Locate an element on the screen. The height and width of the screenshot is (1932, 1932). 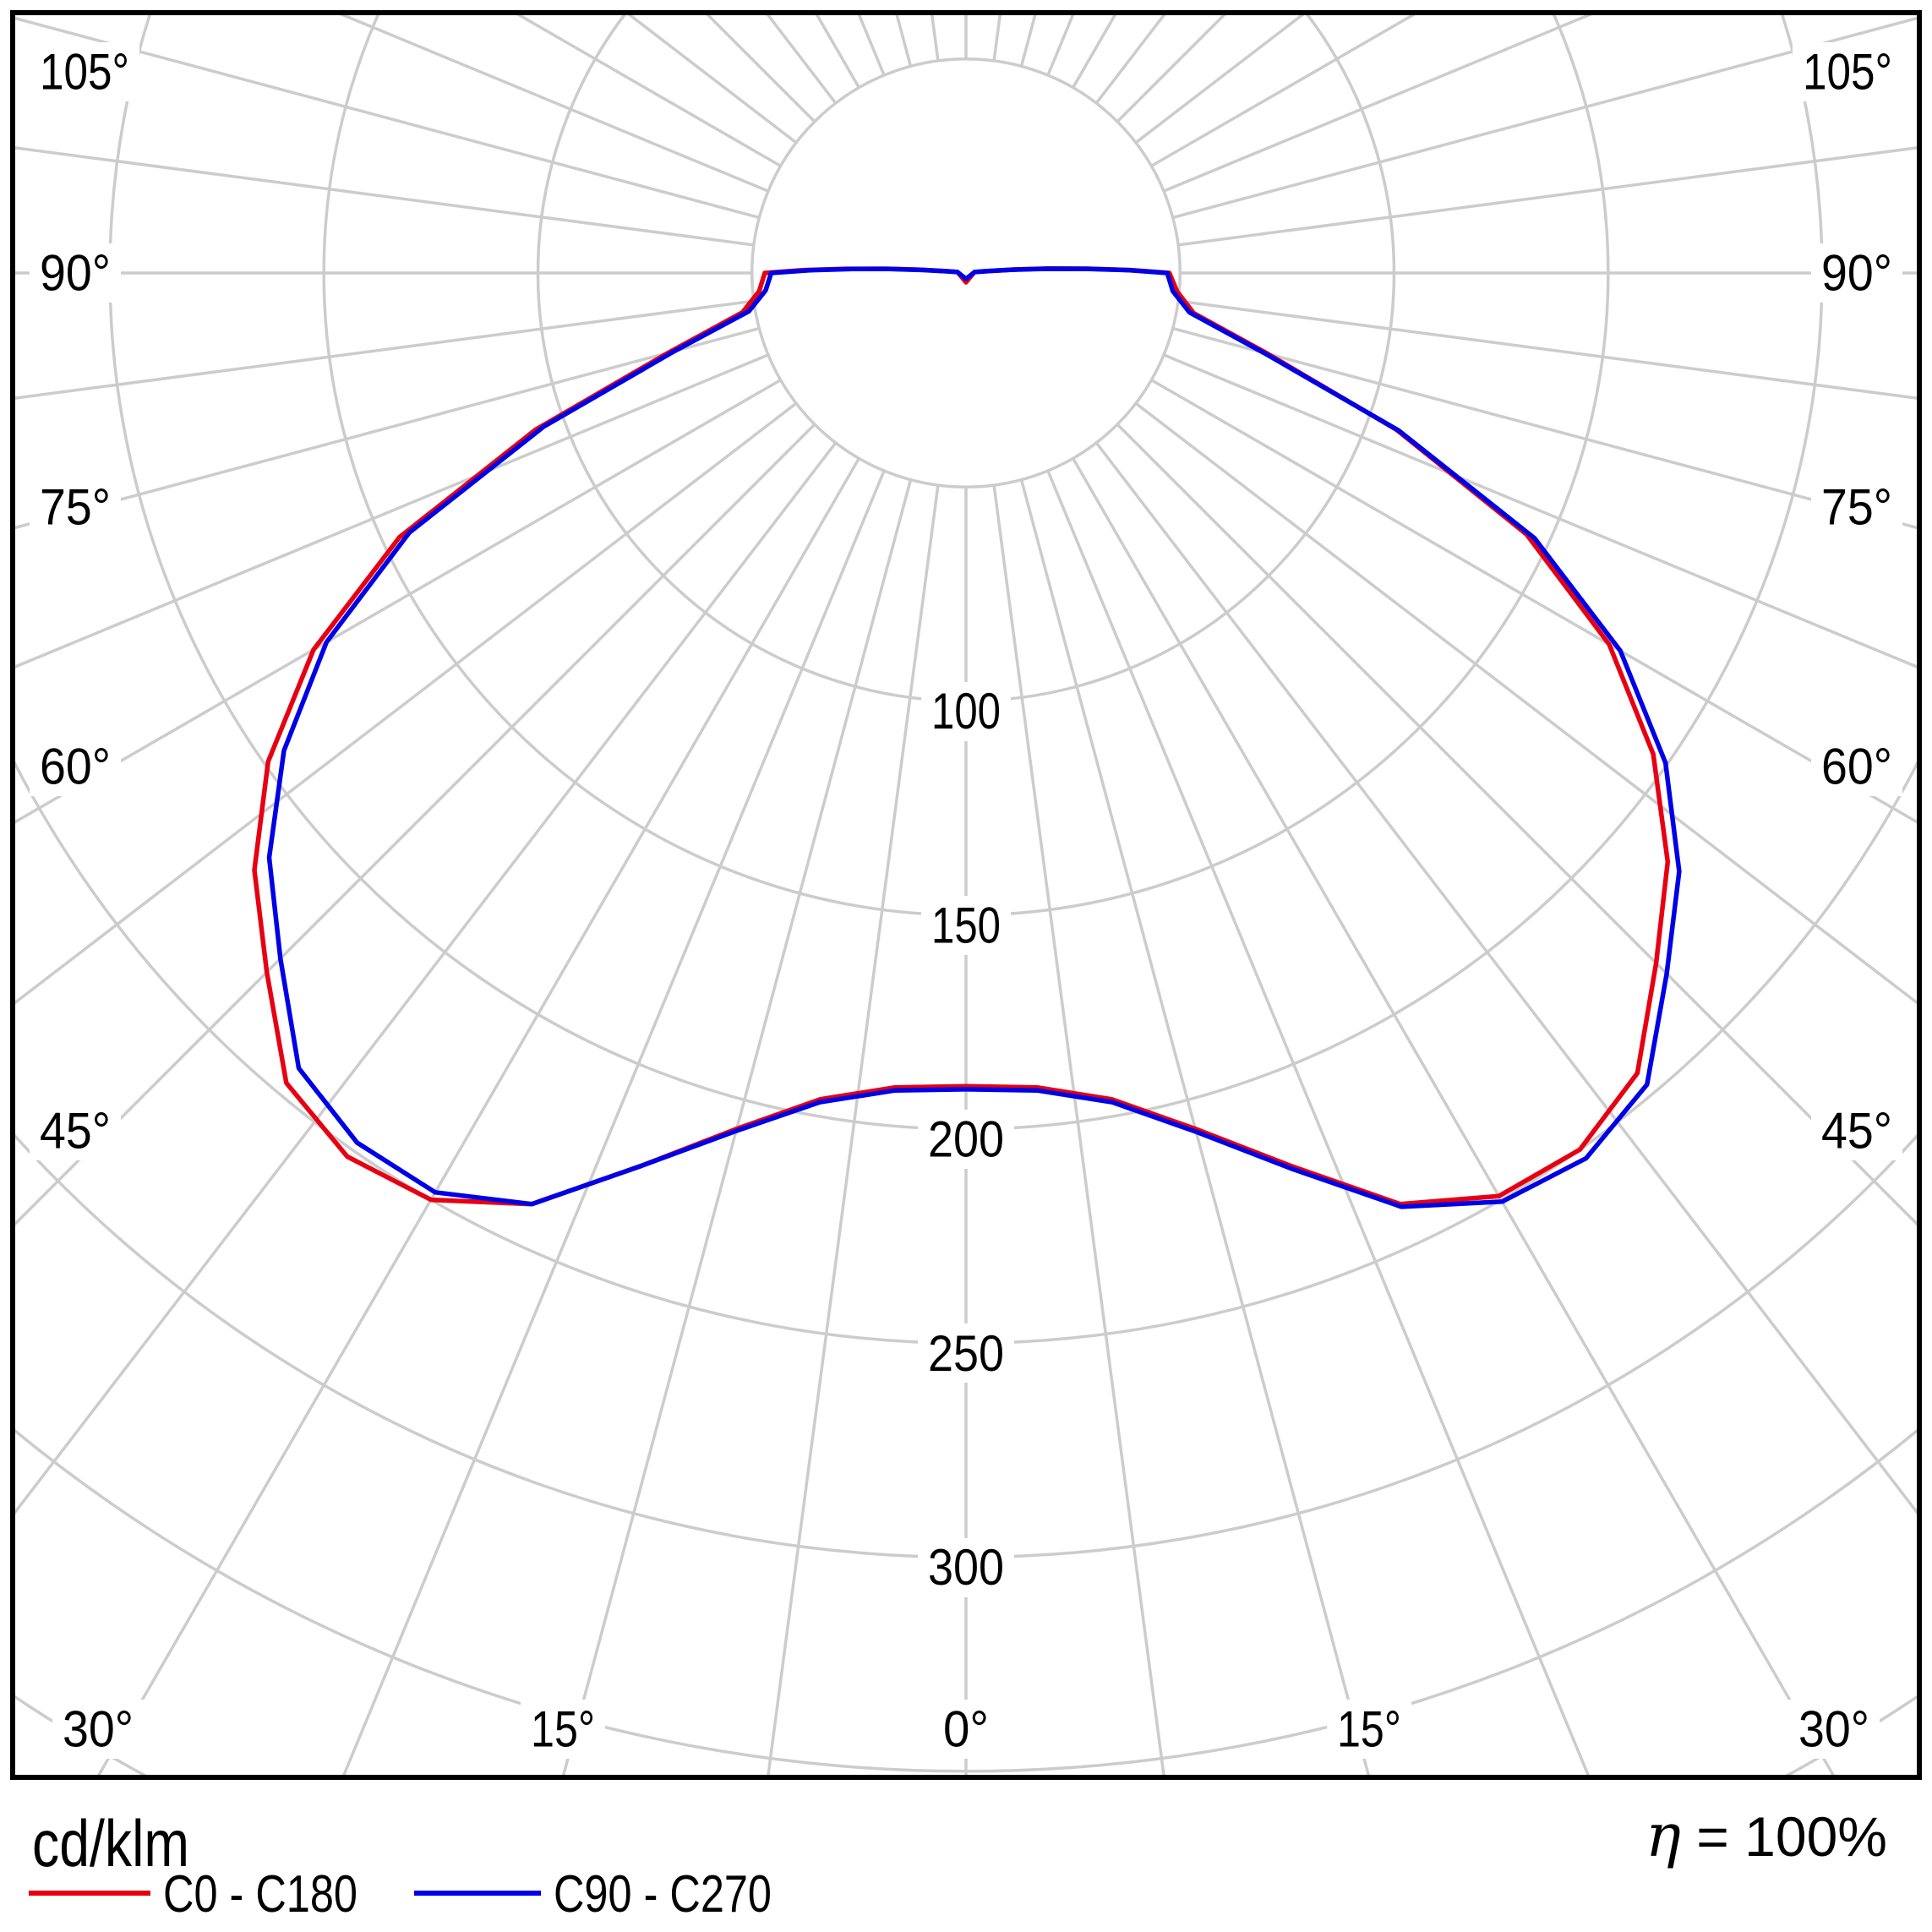
legend-label-c0-c180: C0 - C180 is located at coordinates (260, 1894).